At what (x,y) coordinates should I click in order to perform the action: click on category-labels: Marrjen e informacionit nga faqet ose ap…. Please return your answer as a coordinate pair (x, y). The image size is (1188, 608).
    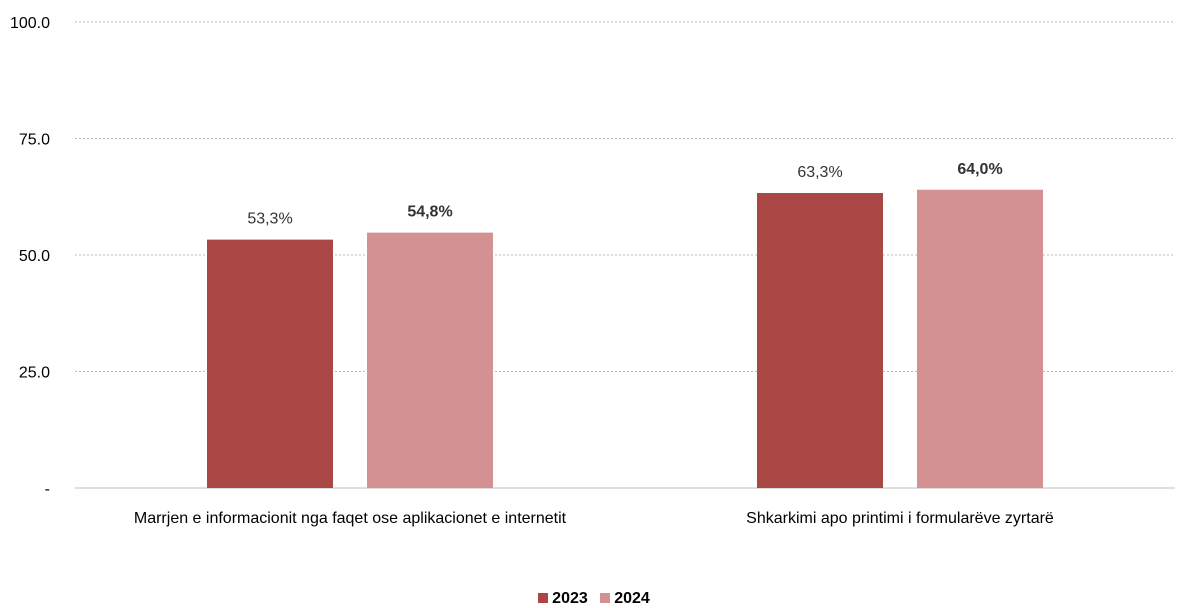
    Looking at the image, I should click on (594, 518).